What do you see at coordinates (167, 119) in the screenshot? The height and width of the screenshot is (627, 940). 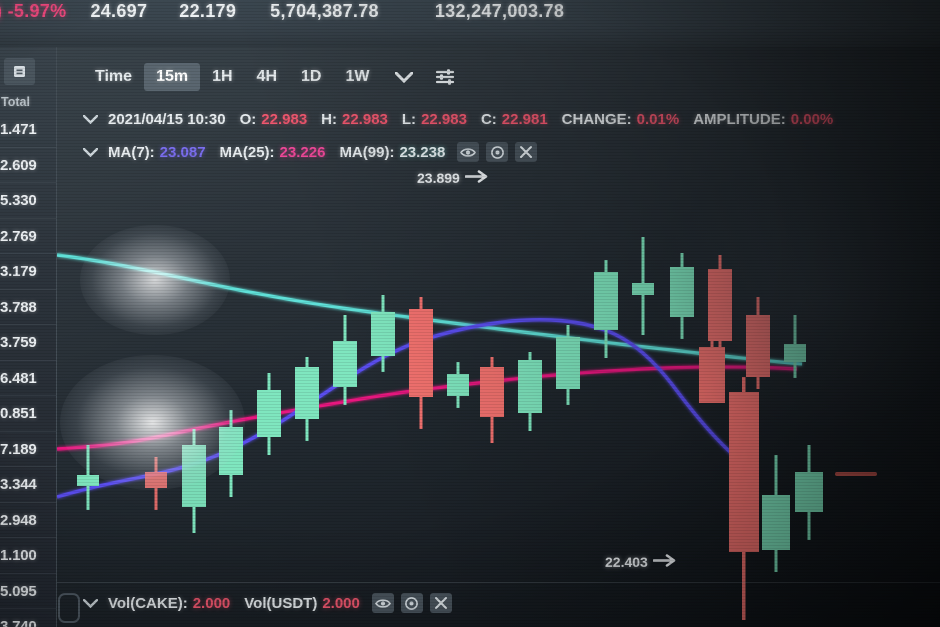 I see `ohlc-datetime: 2021/04/15 10:30` at bounding box center [167, 119].